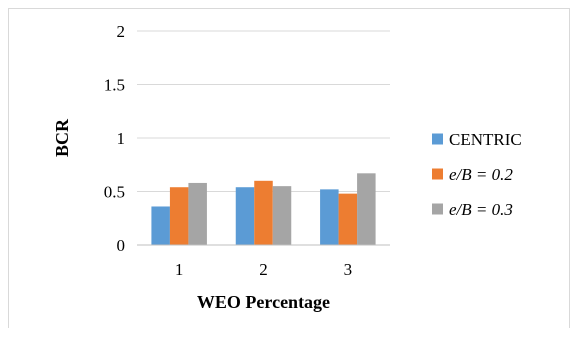 This screenshot has width=580, height=337. I want to click on y-axis-title: BCR, so click(62, 137).